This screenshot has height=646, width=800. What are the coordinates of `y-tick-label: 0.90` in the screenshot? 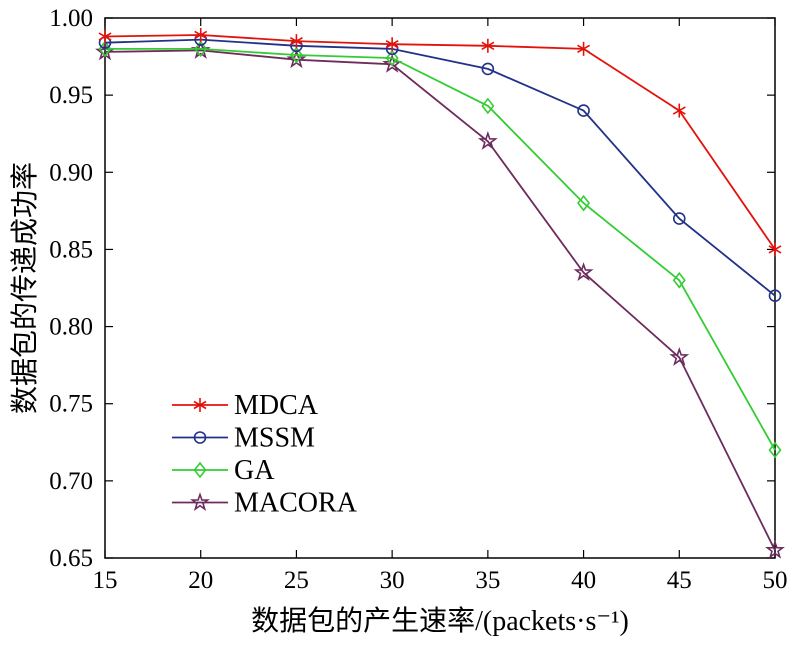 It's located at (71, 172).